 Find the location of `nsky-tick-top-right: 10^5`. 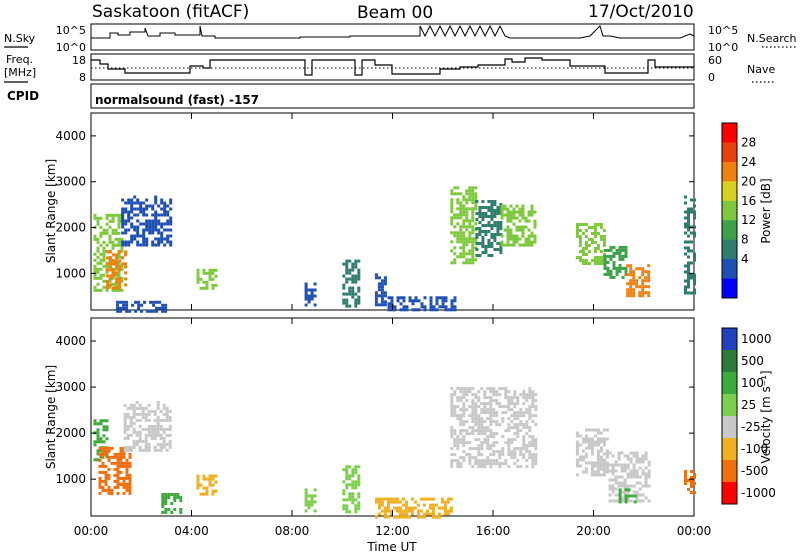

nsky-tick-top-right: 10^5 is located at coordinates (723, 30).